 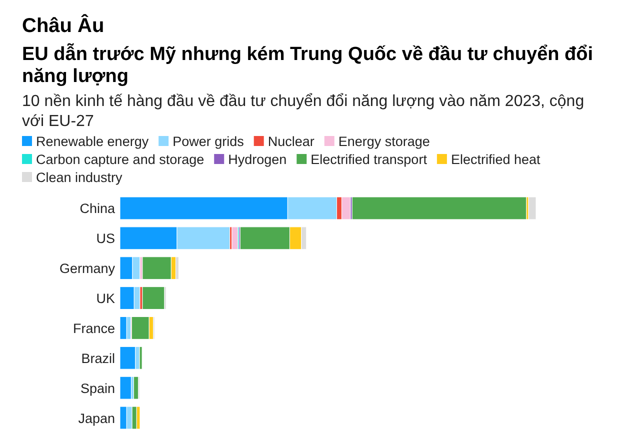 What do you see at coordinates (98, 208) in the screenshot?
I see `y-tick-label: China` at bounding box center [98, 208].